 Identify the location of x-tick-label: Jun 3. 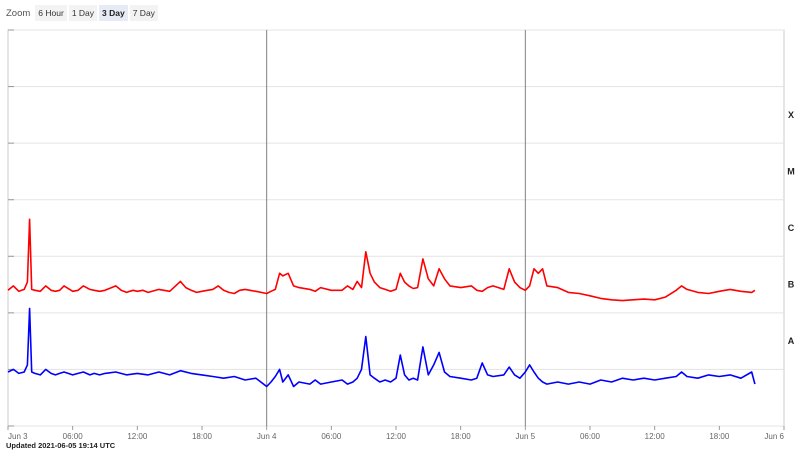
(18, 436).